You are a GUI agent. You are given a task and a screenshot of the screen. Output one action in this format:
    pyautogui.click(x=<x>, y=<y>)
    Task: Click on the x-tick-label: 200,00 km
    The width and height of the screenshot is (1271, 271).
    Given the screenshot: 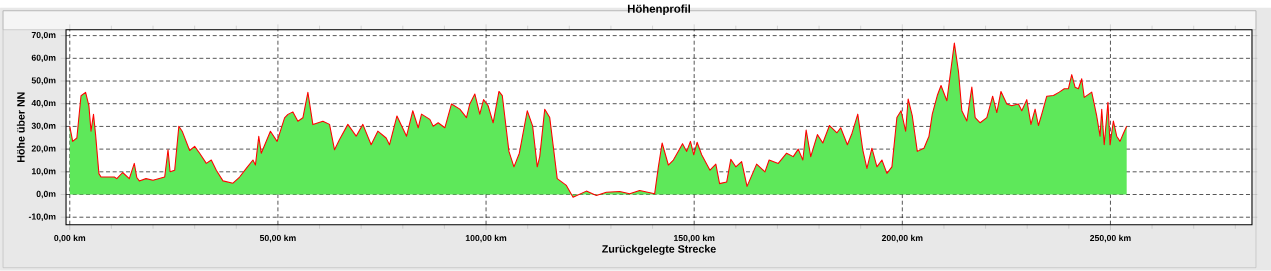 What is the action you would take?
    pyautogui.click(x=902, y=238)
    